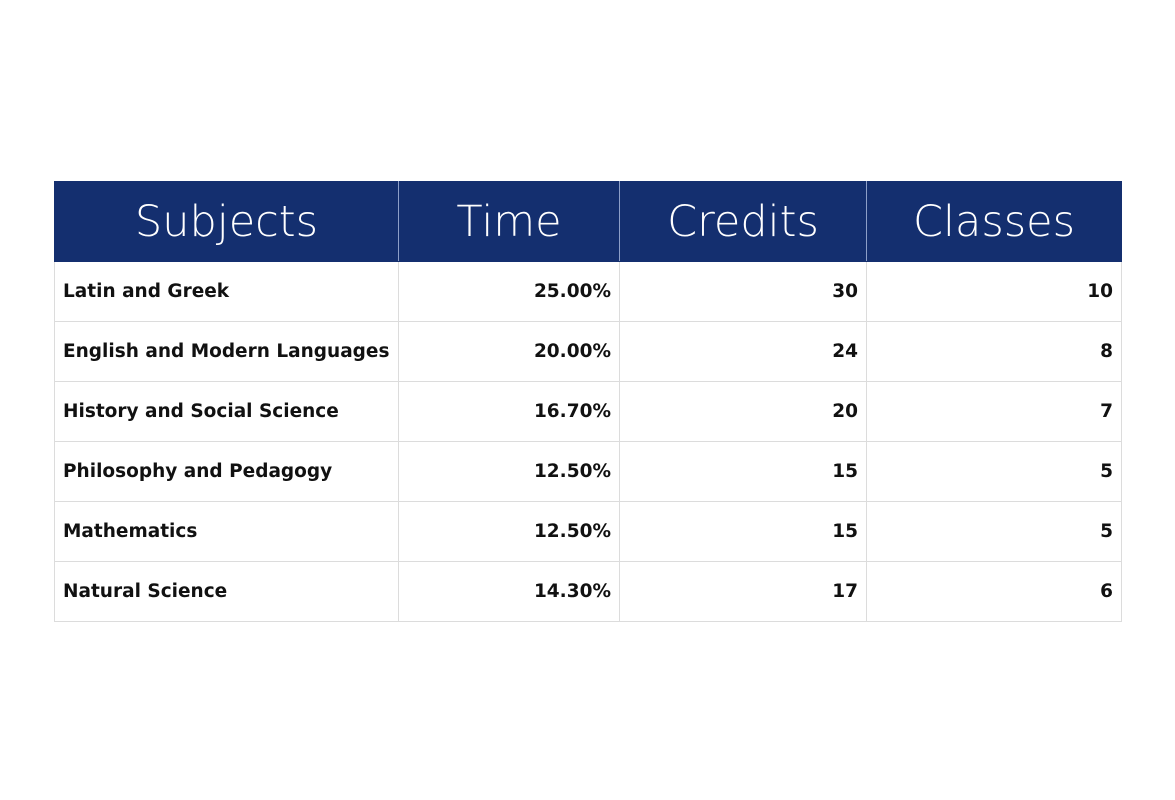 Image resolution: width=1175 pixels, height=800 pixels. What do you see at coordinates (226, 531) in the screenshot?
I see `subject-cell: Mathematics` at bounding box center [226, 531].